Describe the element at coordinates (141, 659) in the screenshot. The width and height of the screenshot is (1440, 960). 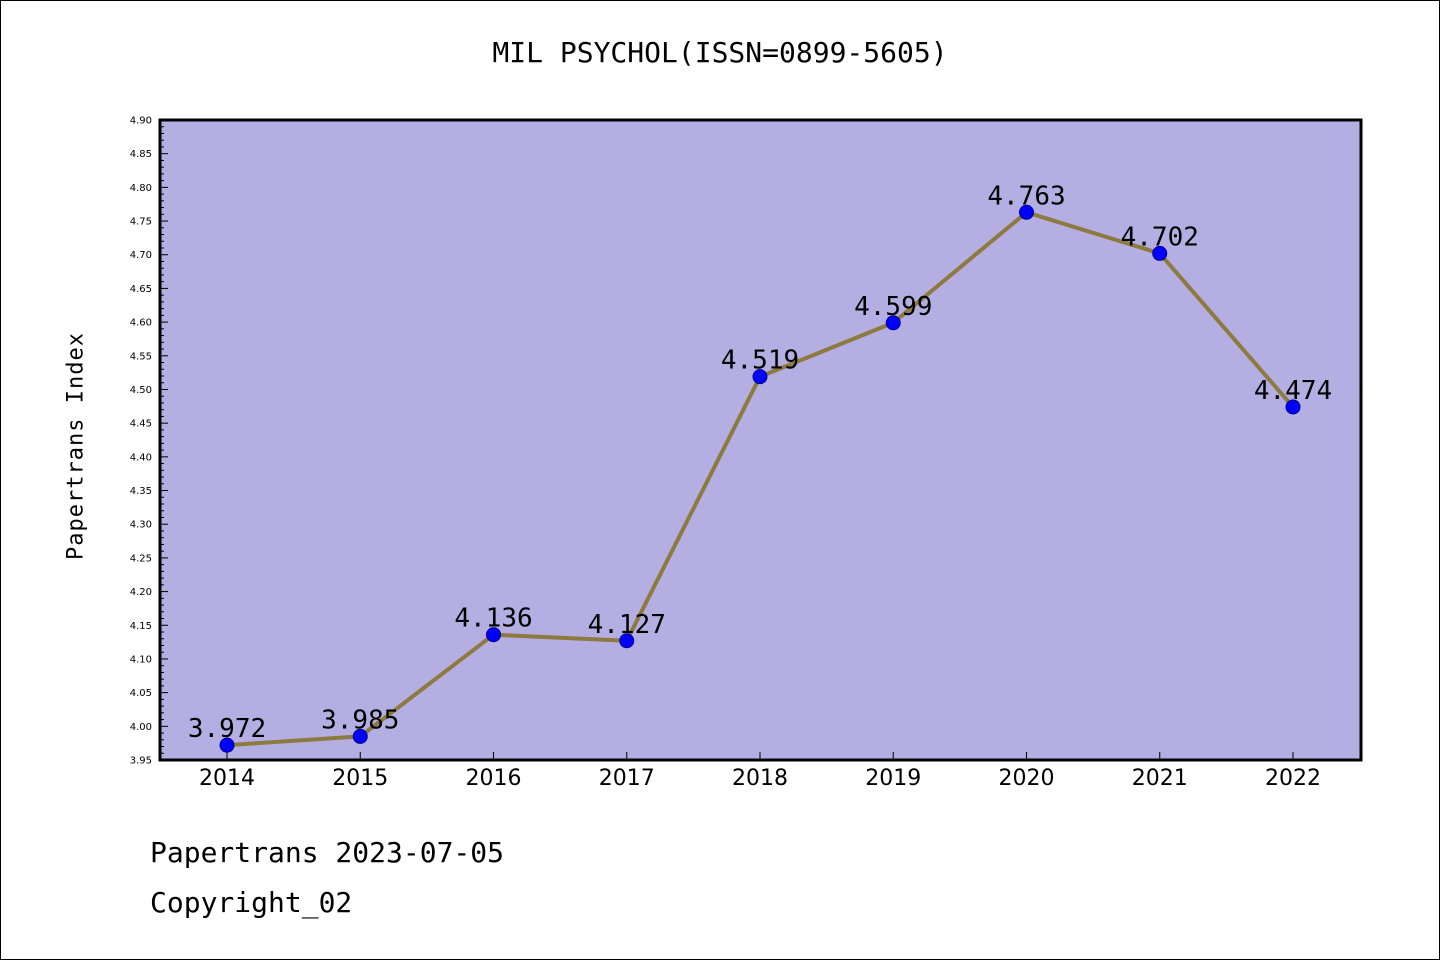
I see `y-tick-label: 4.10` at that location.